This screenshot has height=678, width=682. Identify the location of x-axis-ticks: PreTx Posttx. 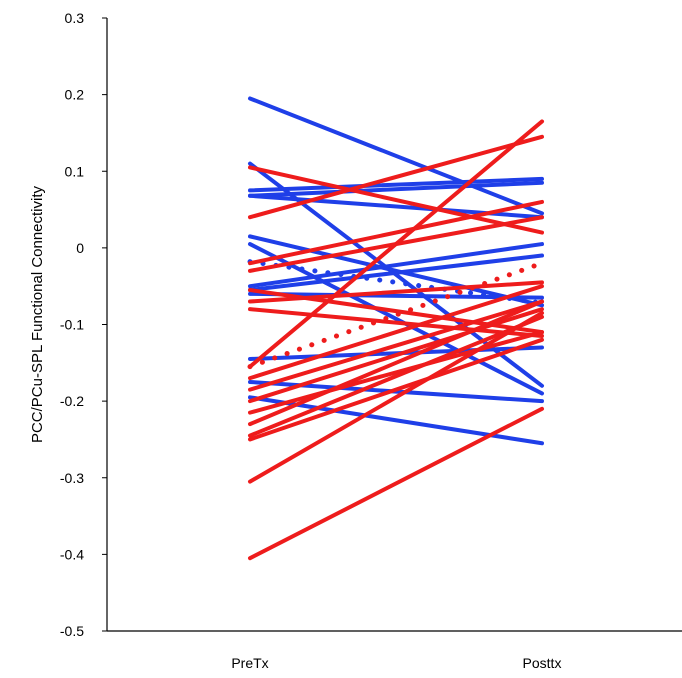
(396, 663).